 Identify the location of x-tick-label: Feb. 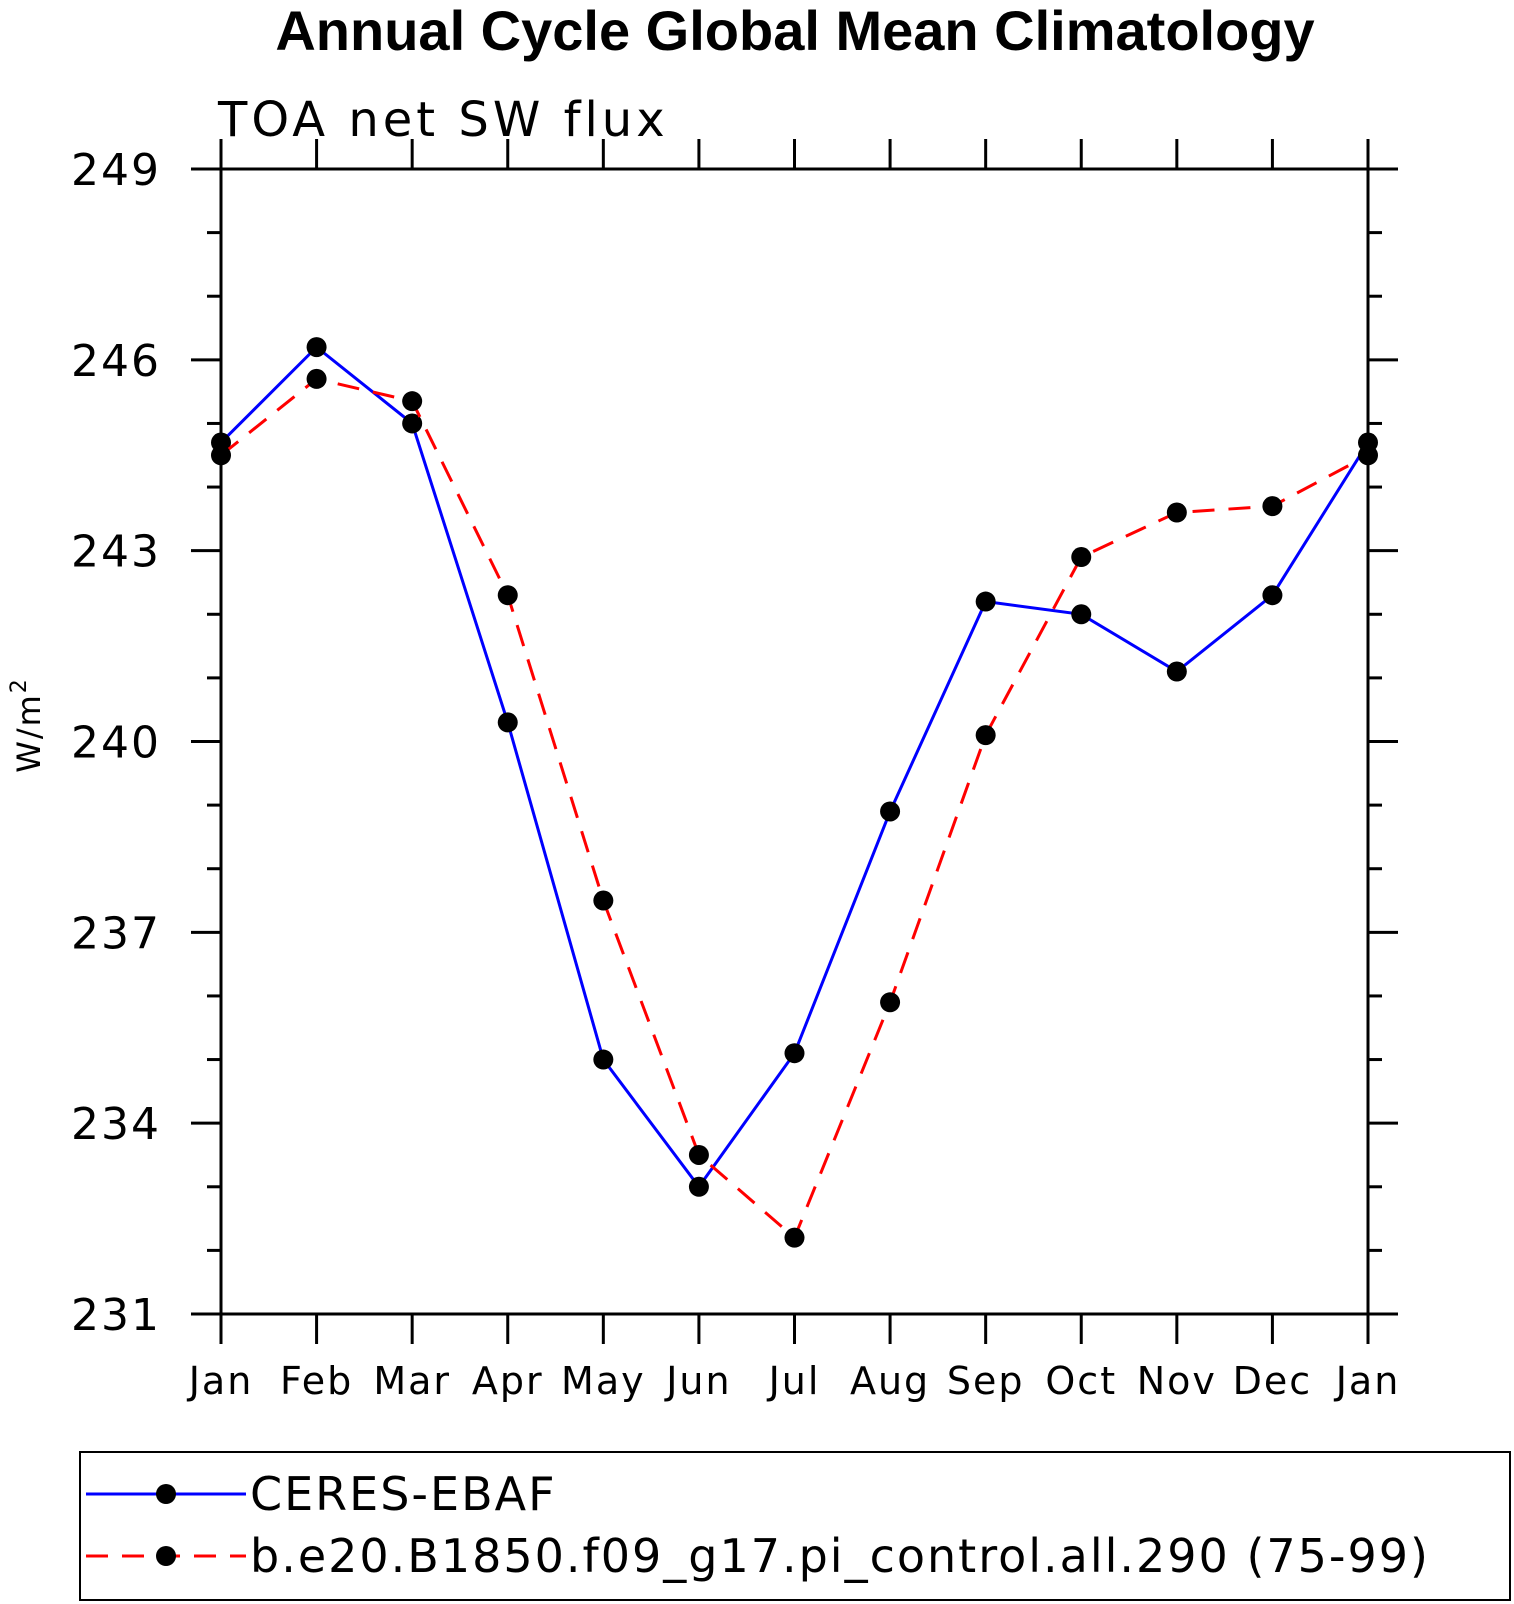
(316, 1381).